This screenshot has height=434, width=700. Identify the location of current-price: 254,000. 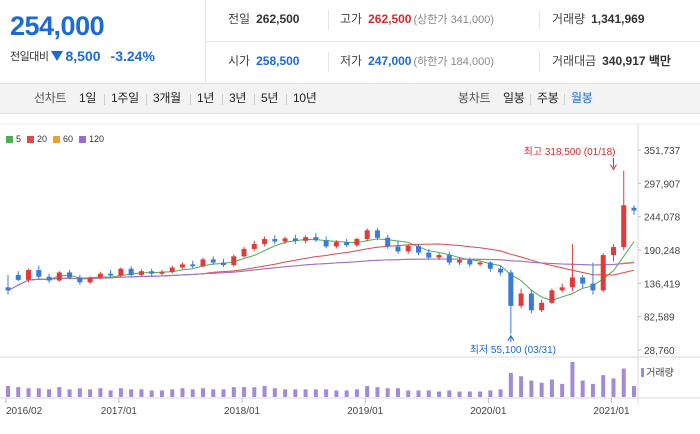
(57, 26).